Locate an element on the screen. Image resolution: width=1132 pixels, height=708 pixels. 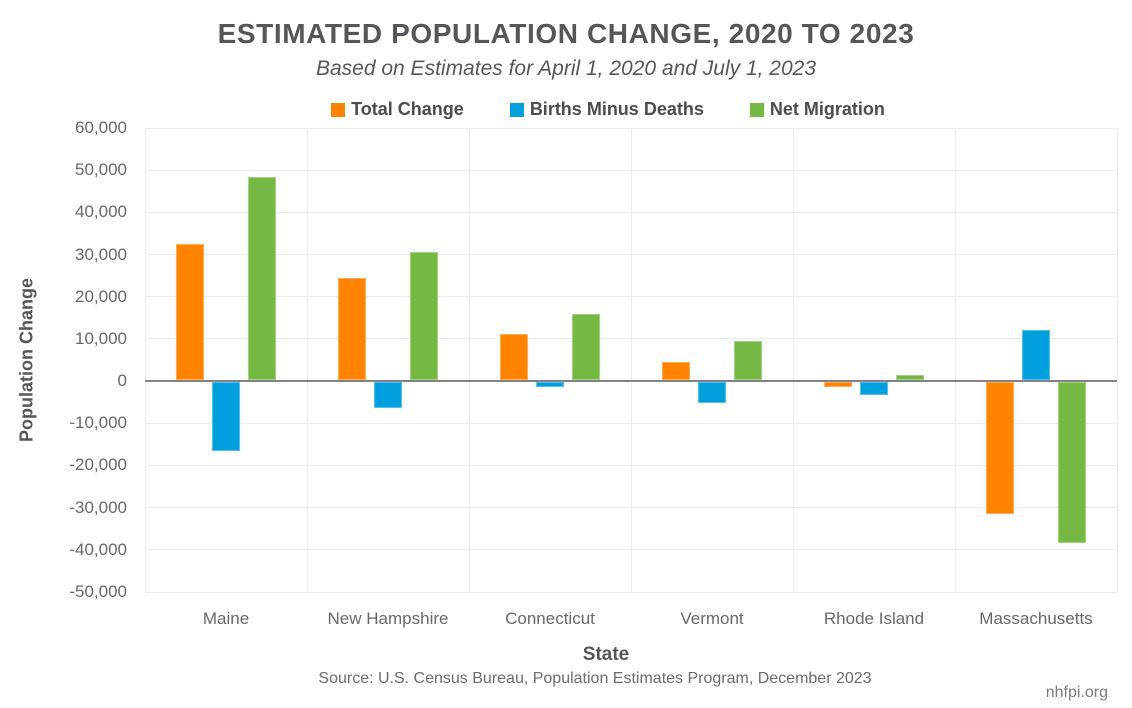
bar-net-migration-rhode-island is located at coordinates (910, 378).